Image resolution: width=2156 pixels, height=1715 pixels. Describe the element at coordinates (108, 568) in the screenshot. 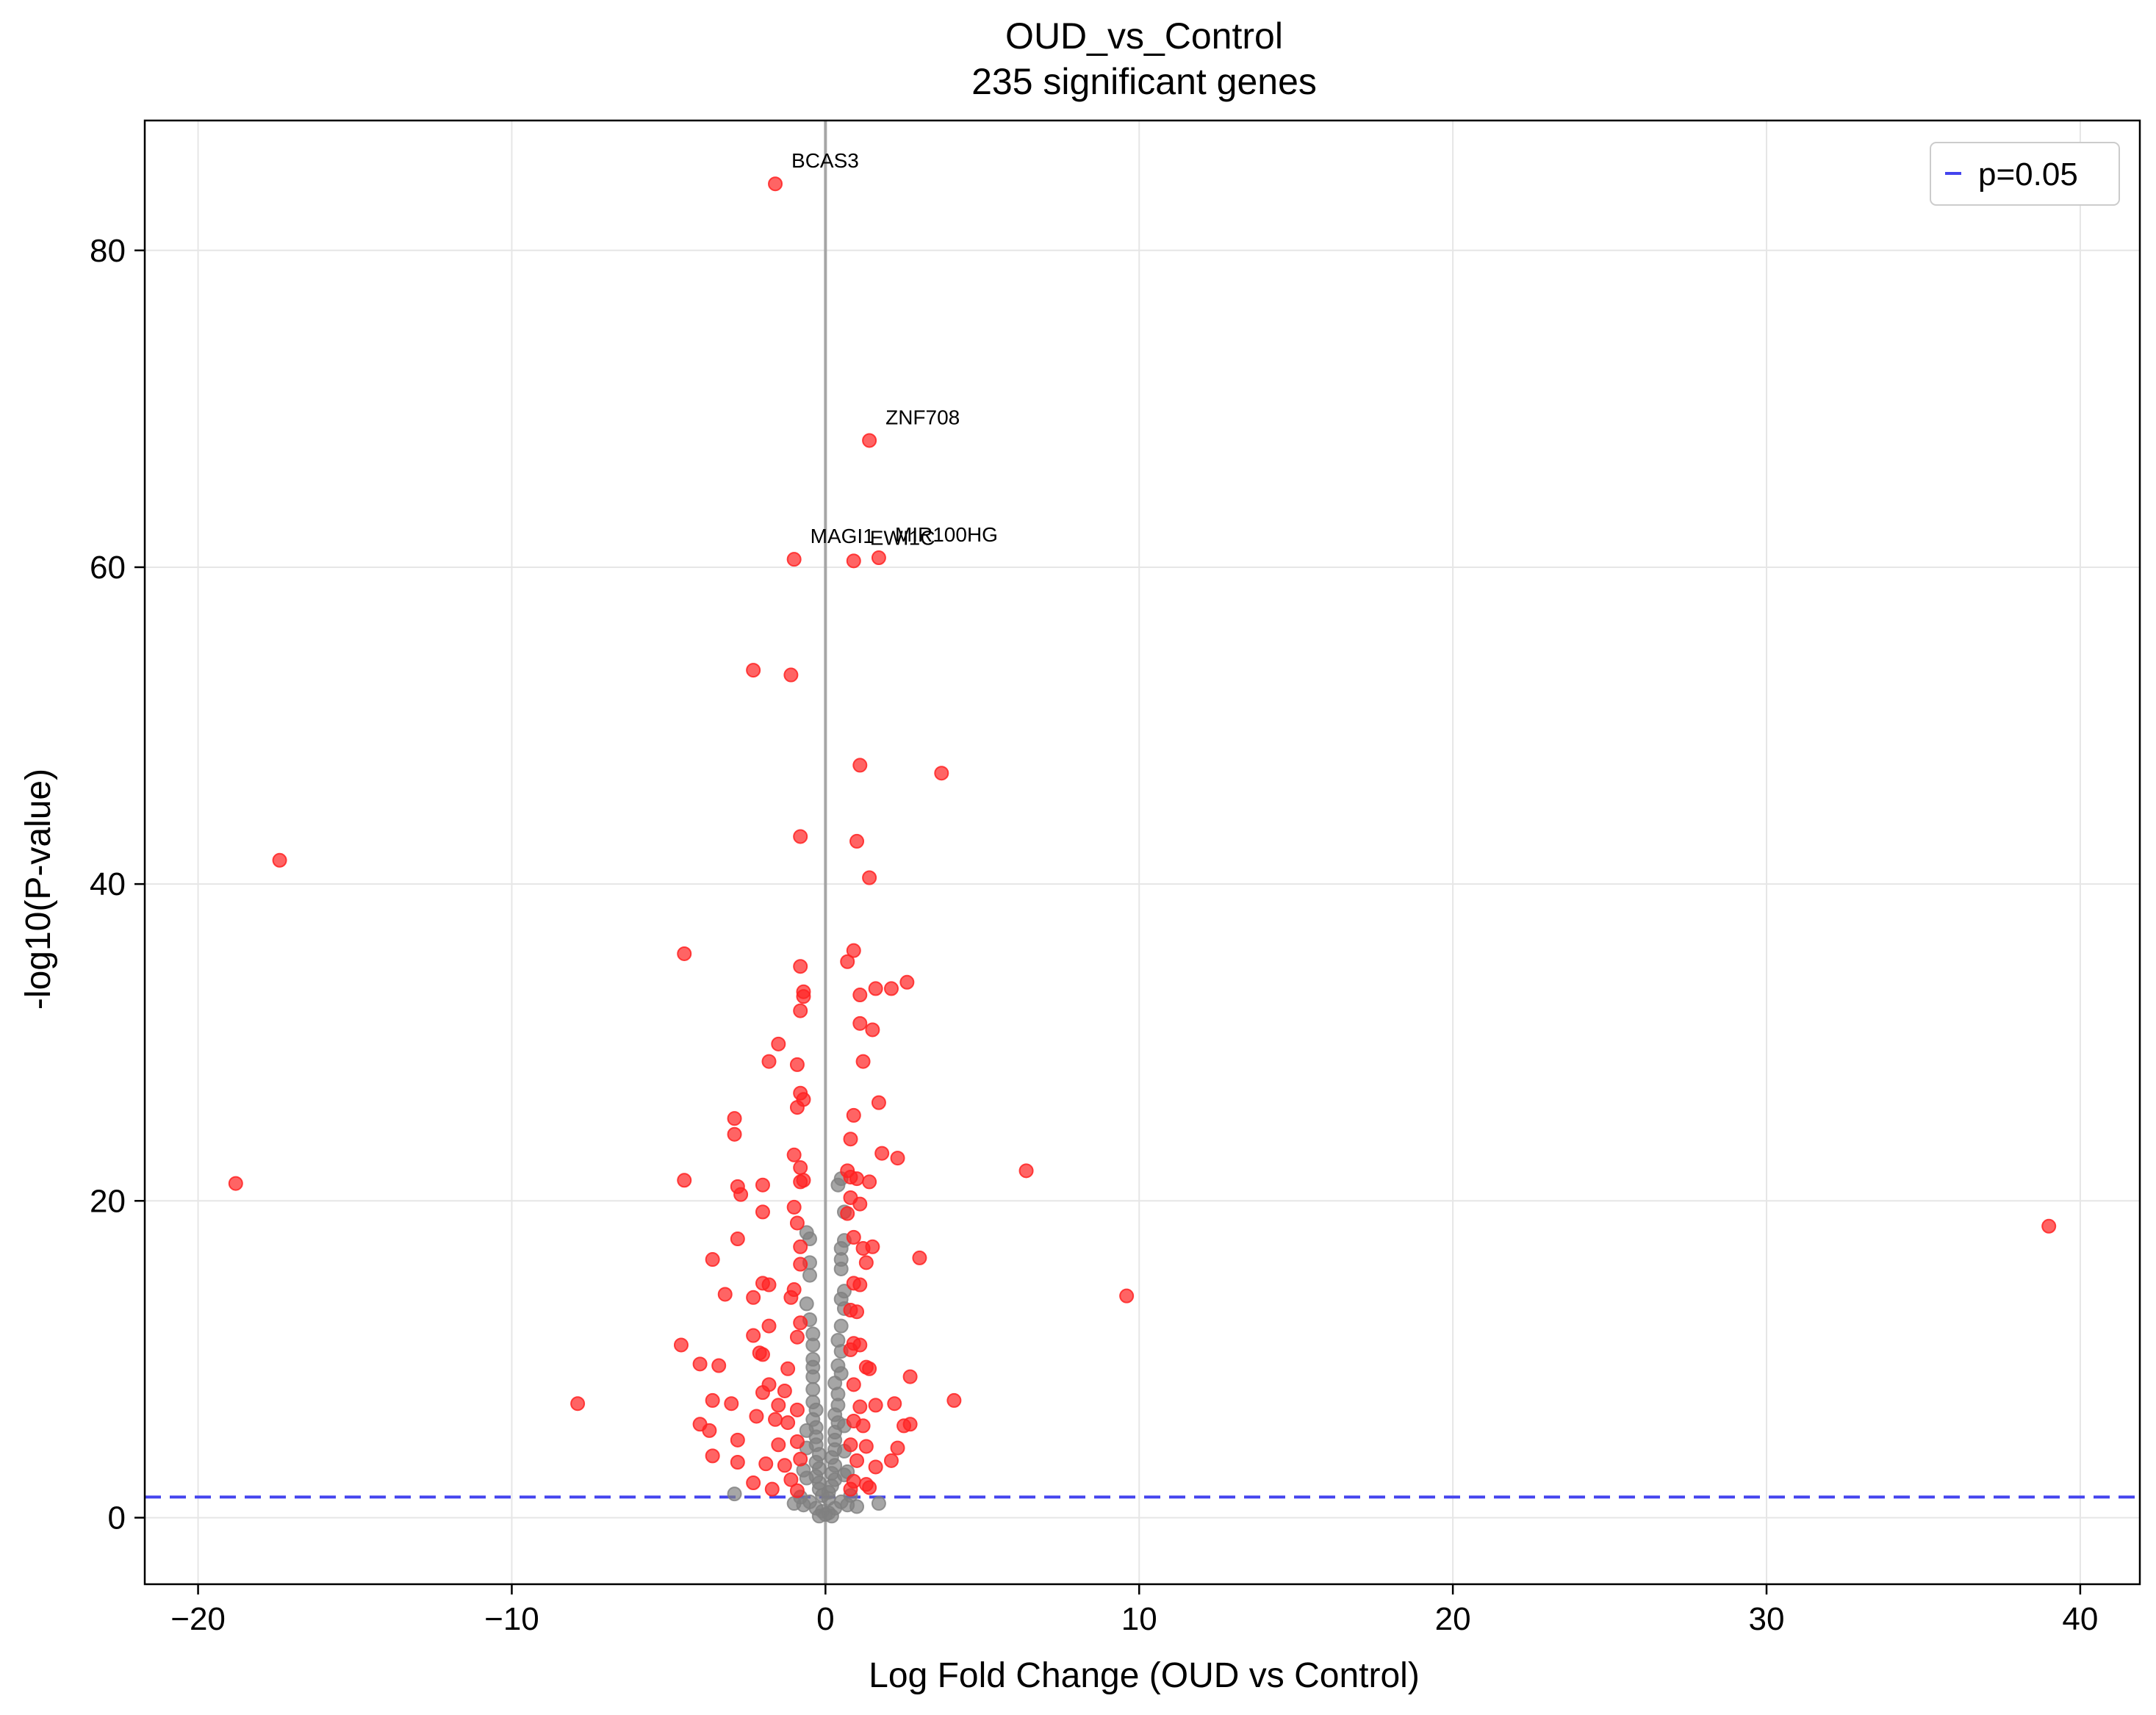

I see `y-tick-label: 60` at that location.